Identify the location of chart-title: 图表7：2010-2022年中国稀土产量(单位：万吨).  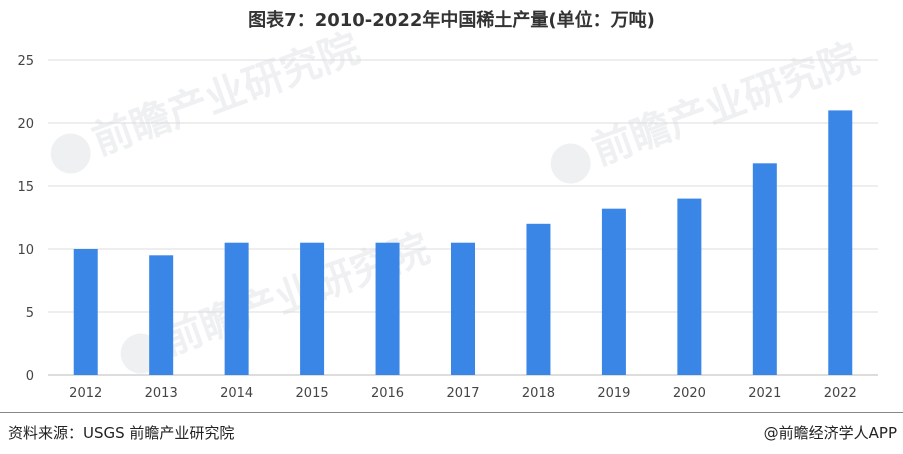
(451, 20).